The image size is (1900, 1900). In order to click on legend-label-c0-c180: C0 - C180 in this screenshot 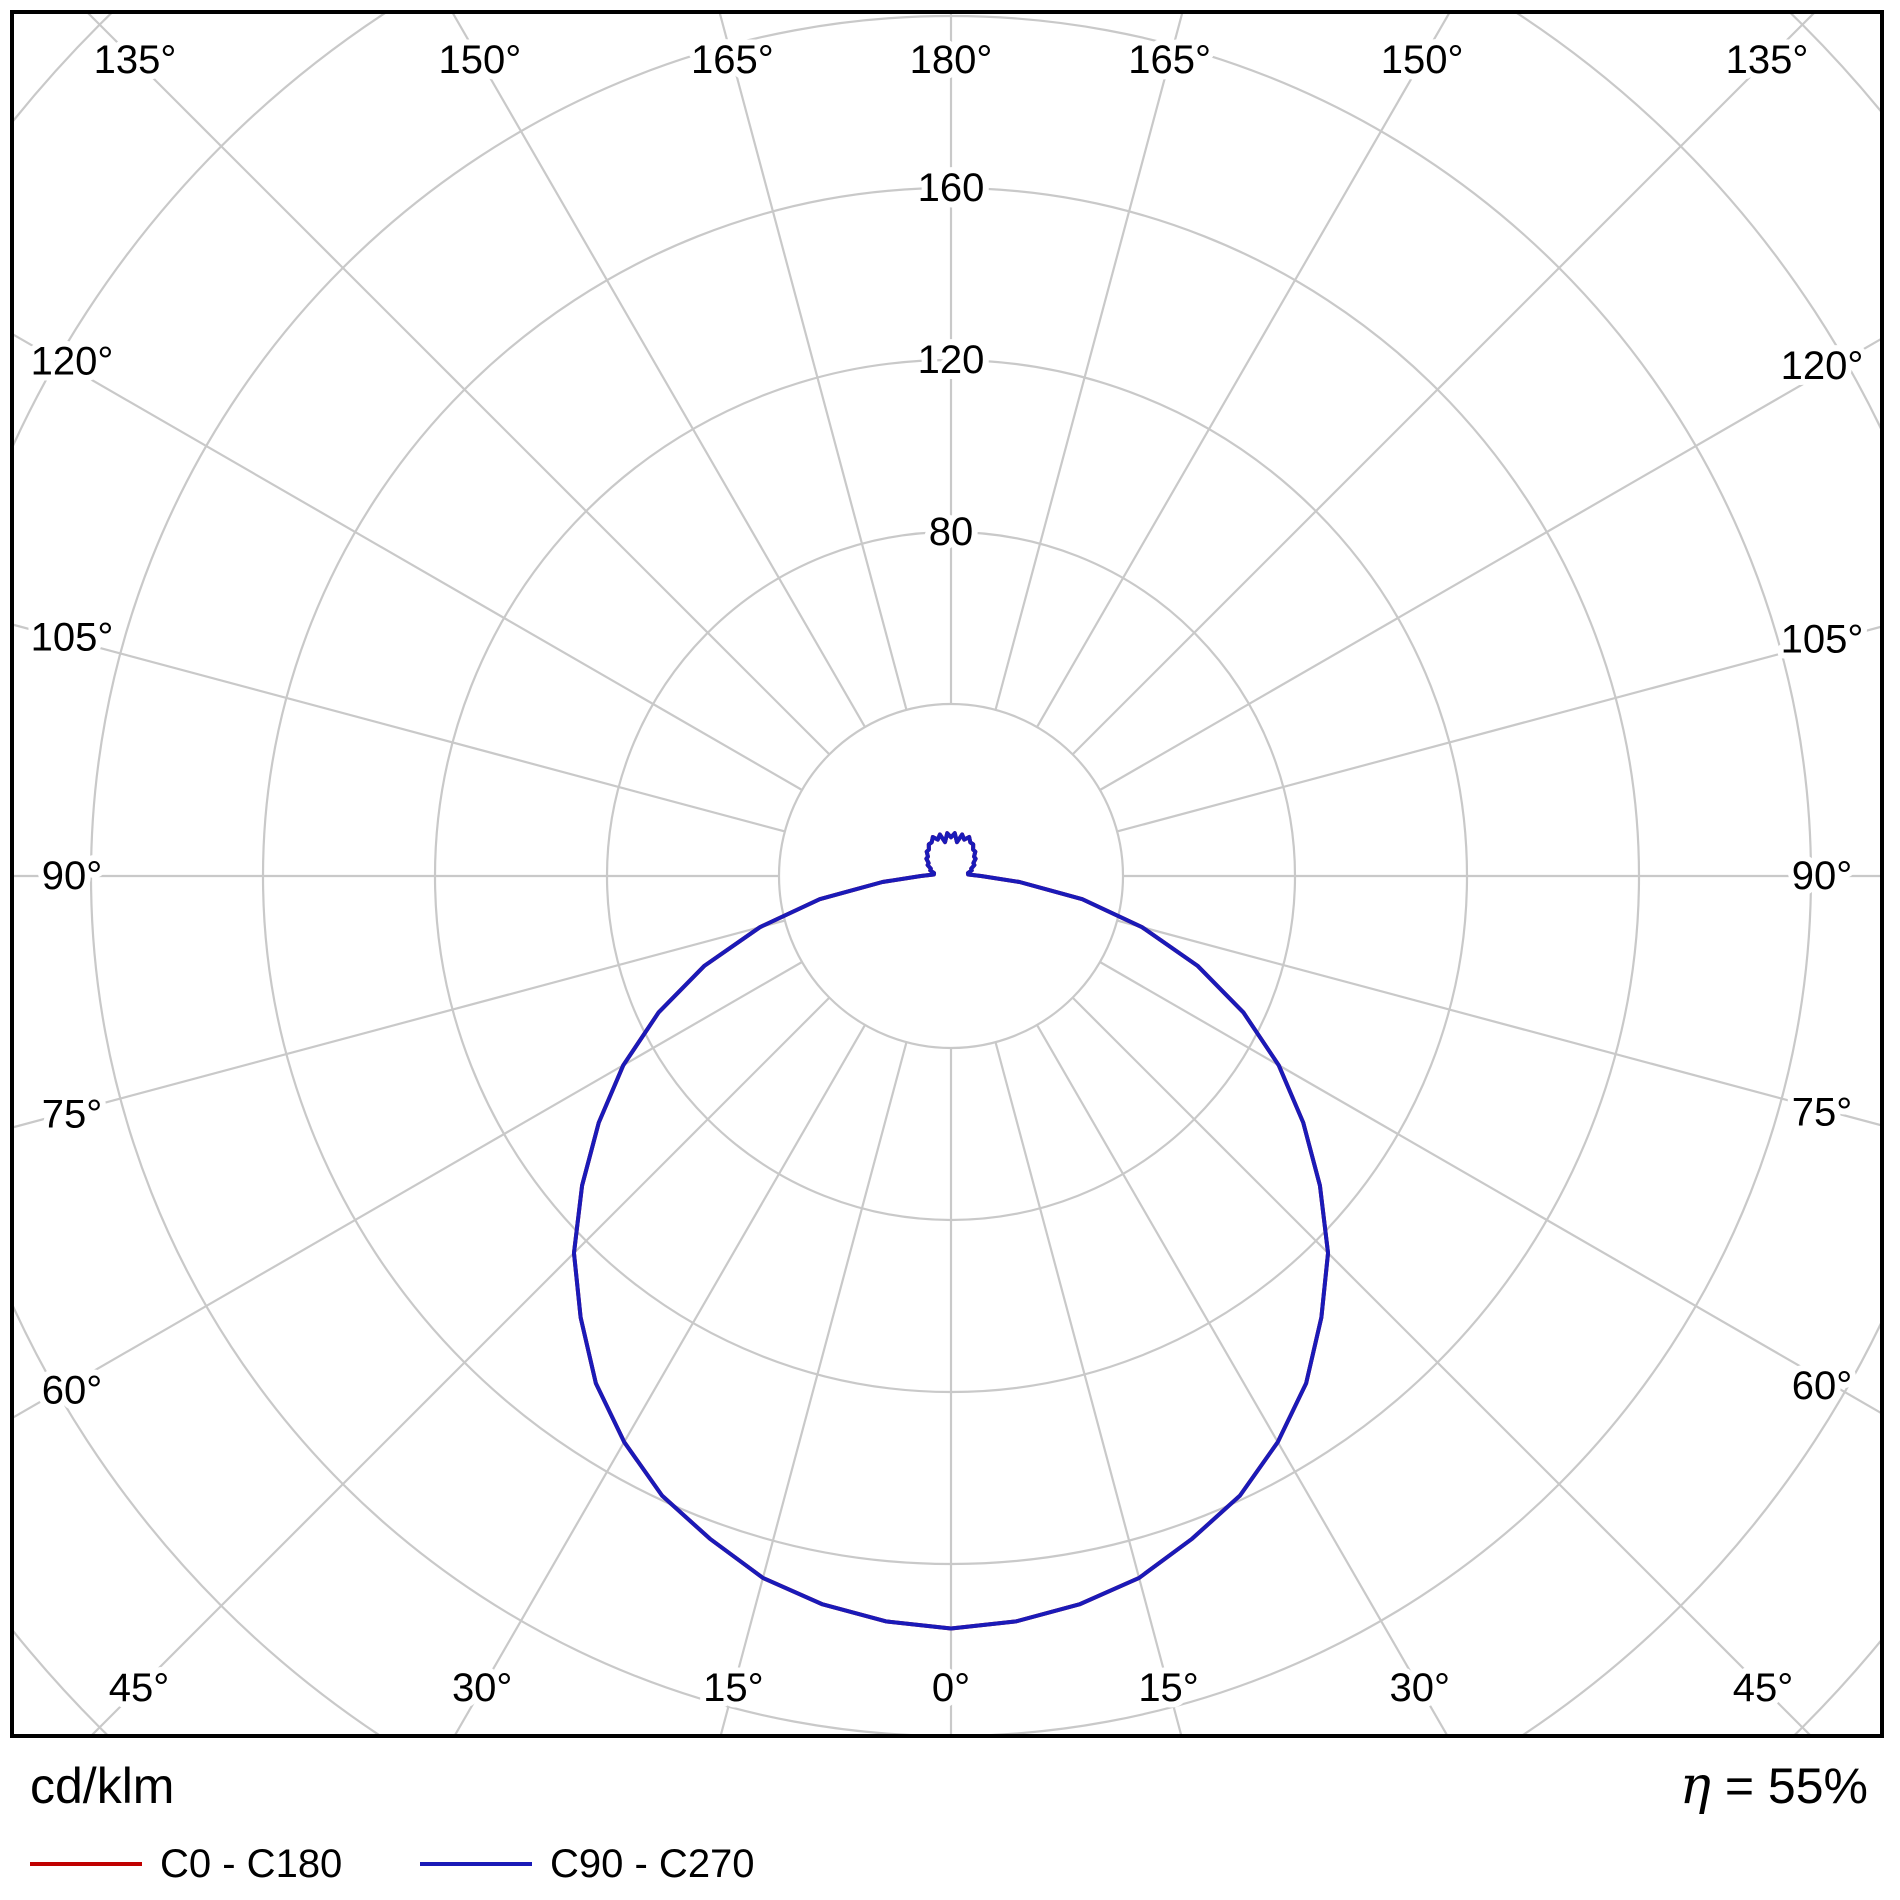, I will do `click(251, 1863)`.